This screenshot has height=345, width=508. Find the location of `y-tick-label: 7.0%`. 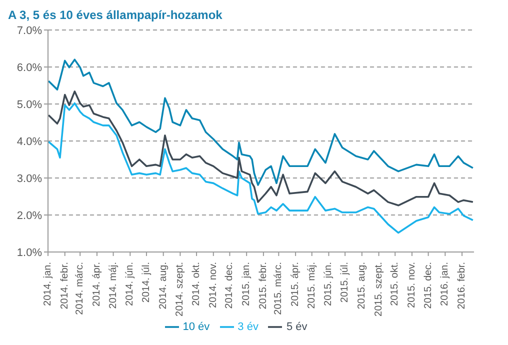

y-tick-label: 7.0% is located at coordinates (29, 30).